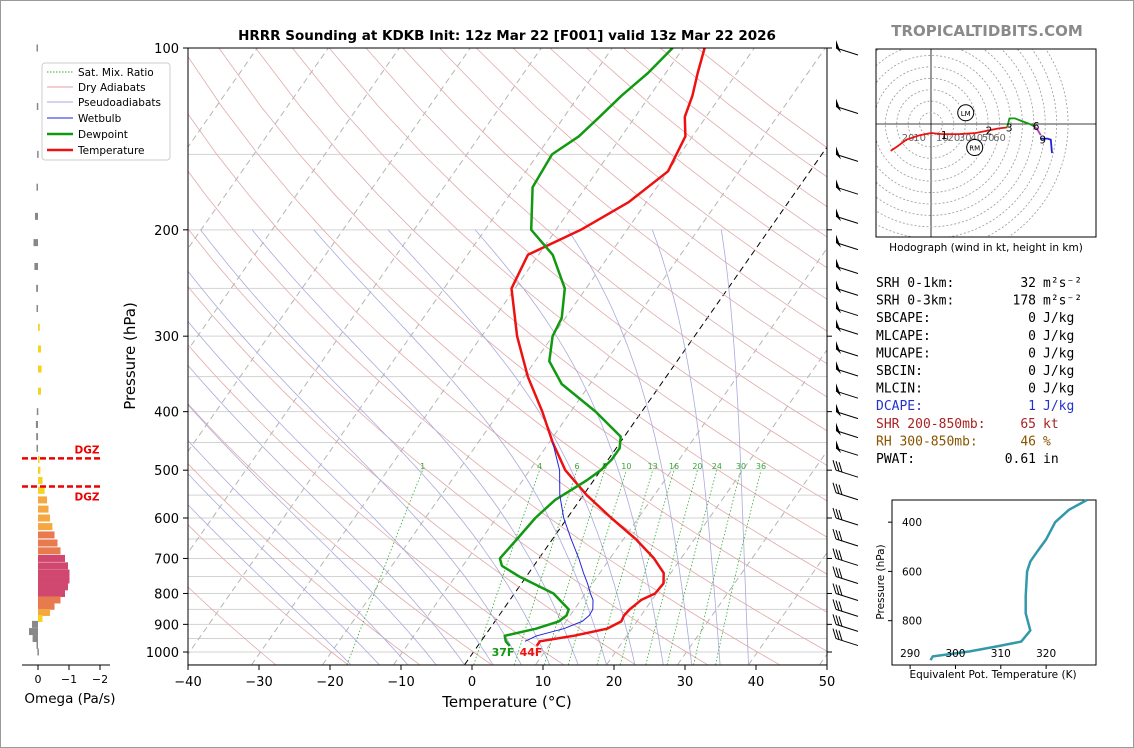 The height and width of the screenshot is (748, 1134). I want to click on omega-panel: DGZ DGZ 0 −1 −2 Omega (Pa/s), so click(69, 375).